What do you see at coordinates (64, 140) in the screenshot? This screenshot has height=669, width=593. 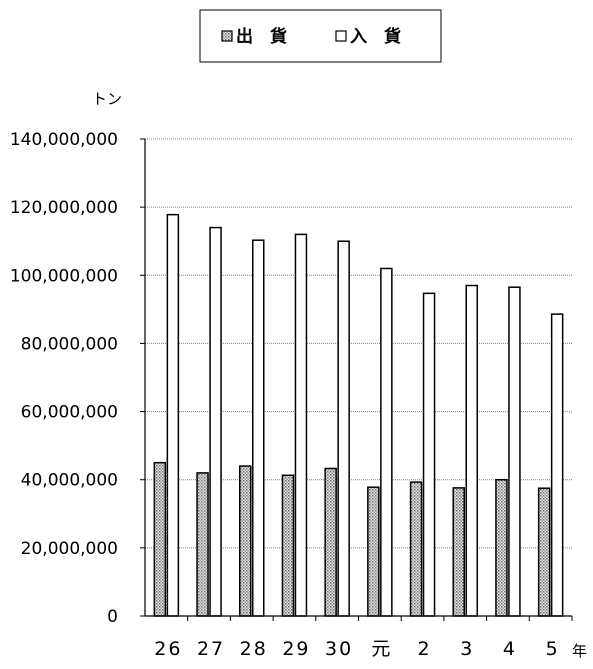 I see `y-tick-label: 140,000,000` at bounding box center [64, 140].